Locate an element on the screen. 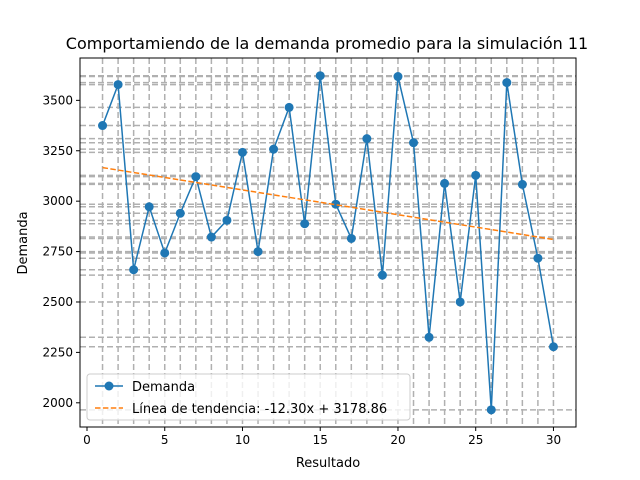 This screenshot has height=480, width=640. y-axis-ticks: 2000 2250 2500 2750 3000 3250 3500 is located at coordinates (61, 251).